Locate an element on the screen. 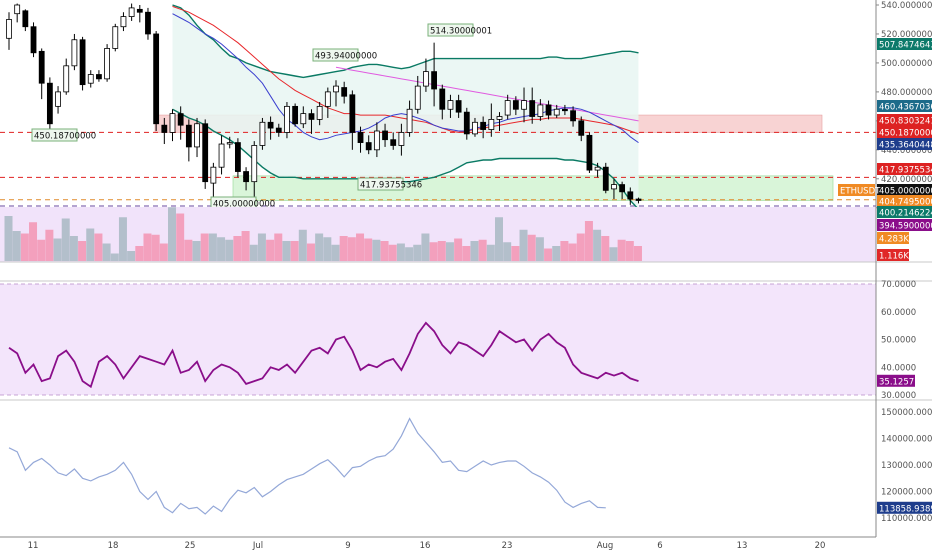 This screenshot has width=932, height=550. time-axis: 11 18 25 Jul 9 16 23 Aug 6 13 20 is located at coordinates (438, 543).